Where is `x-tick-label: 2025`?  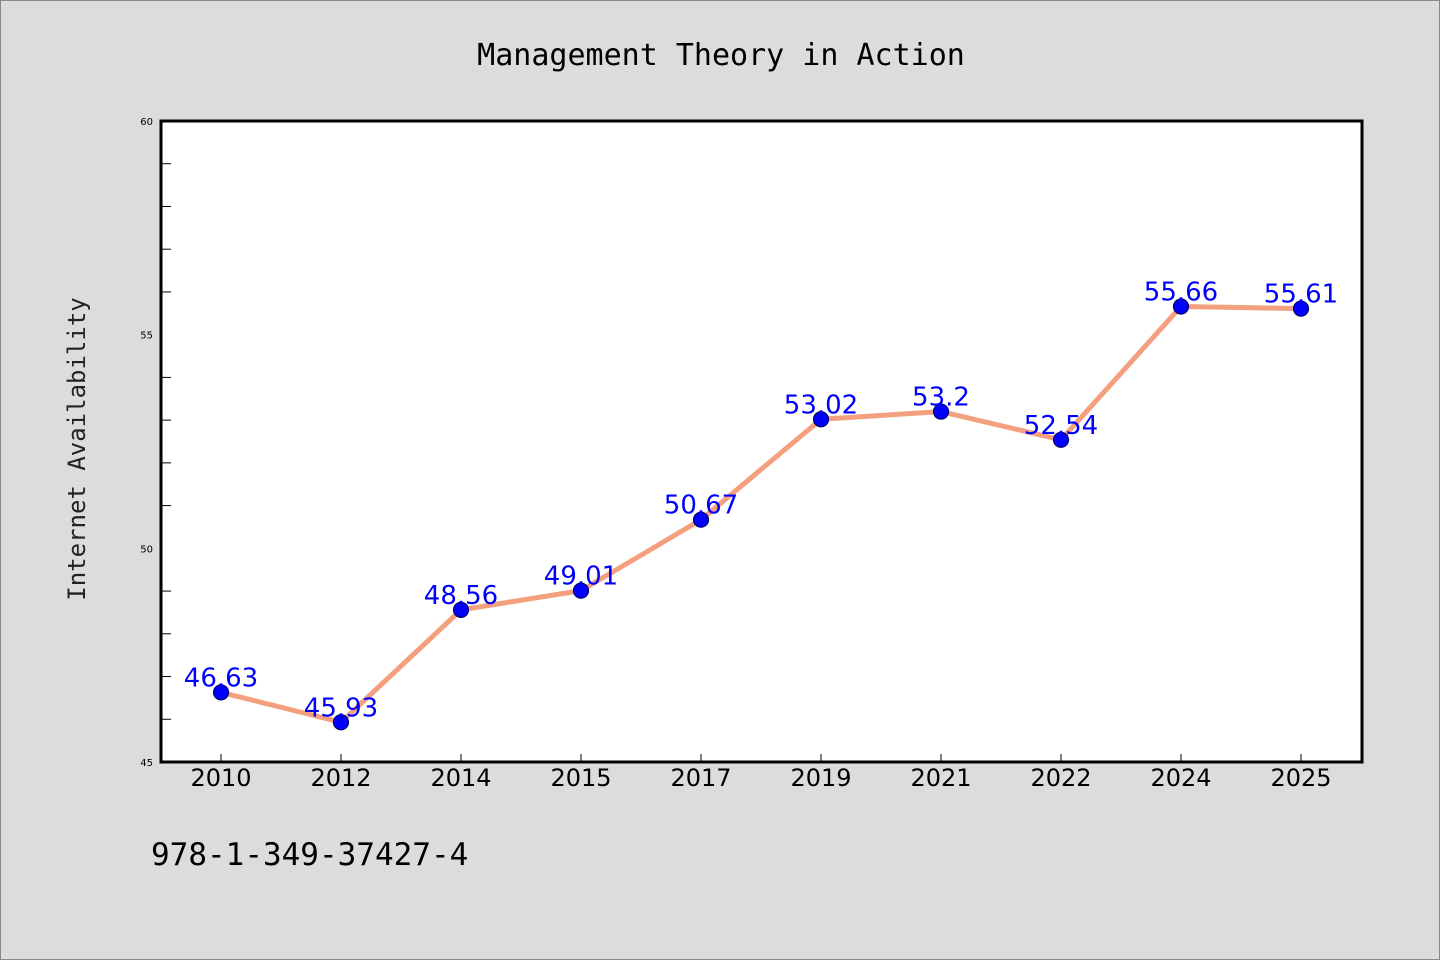 x-tick-label: 2025 is located at coordinates (1300, 778).